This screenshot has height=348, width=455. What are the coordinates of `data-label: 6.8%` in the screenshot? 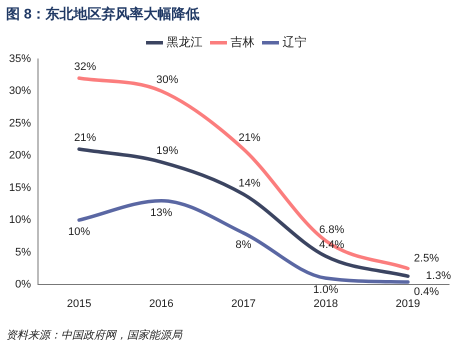 It's located at (331, 230).